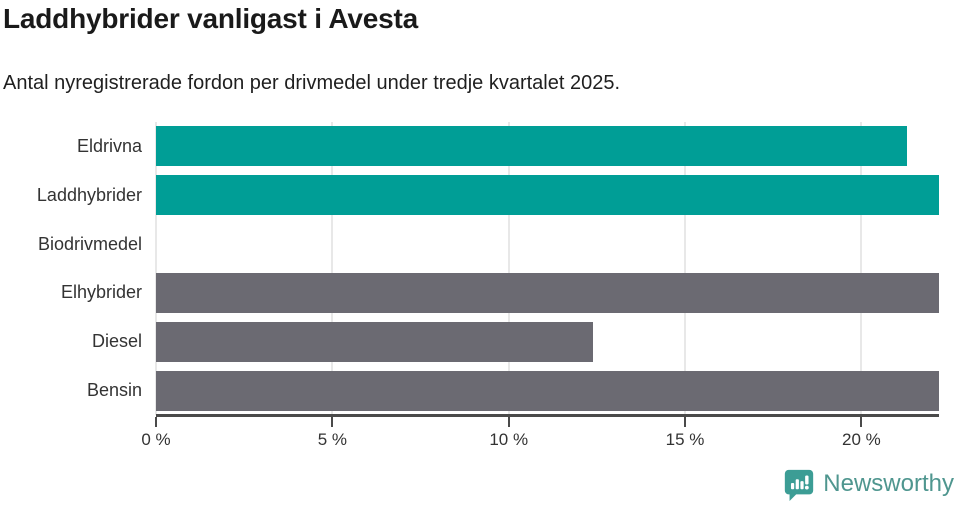 The height and width of the screenshot is (505, 960). Describe the element at coordinates (101, 292) in the screenshot. I see `category-label: Elhybrider` at that location.